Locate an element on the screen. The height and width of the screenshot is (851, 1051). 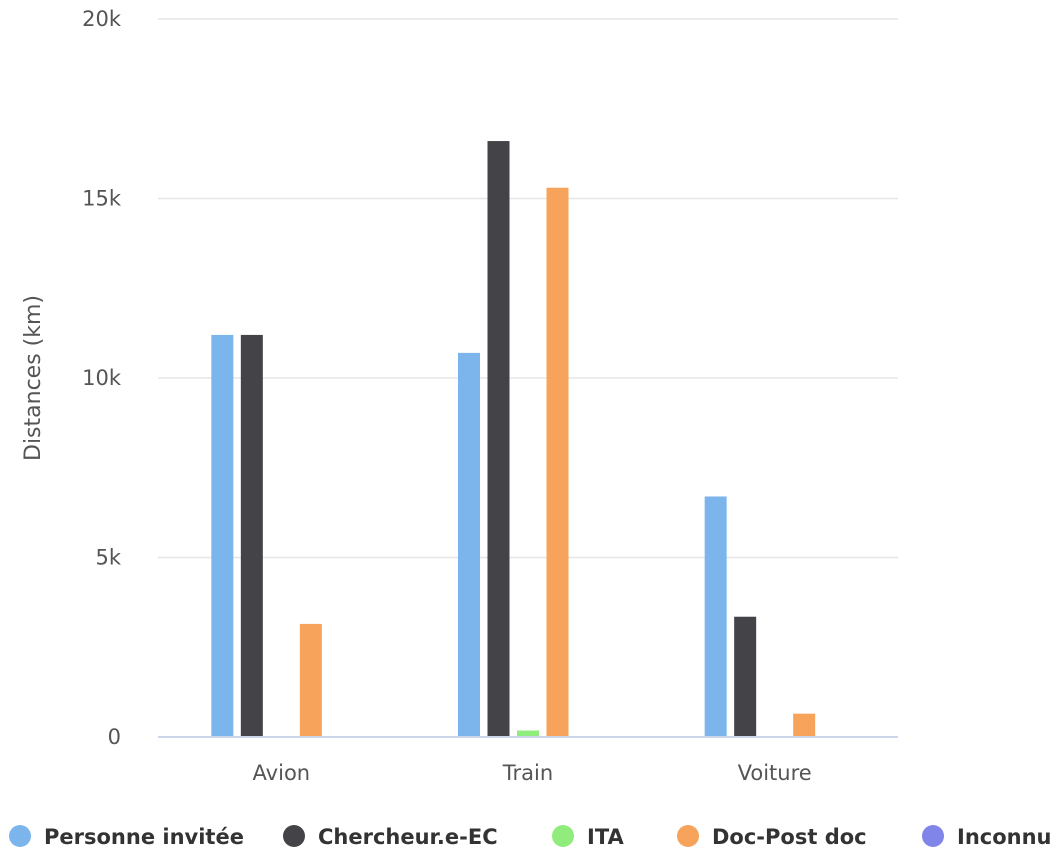
legend-item: Inconnu is located at coordinates (986, 837).